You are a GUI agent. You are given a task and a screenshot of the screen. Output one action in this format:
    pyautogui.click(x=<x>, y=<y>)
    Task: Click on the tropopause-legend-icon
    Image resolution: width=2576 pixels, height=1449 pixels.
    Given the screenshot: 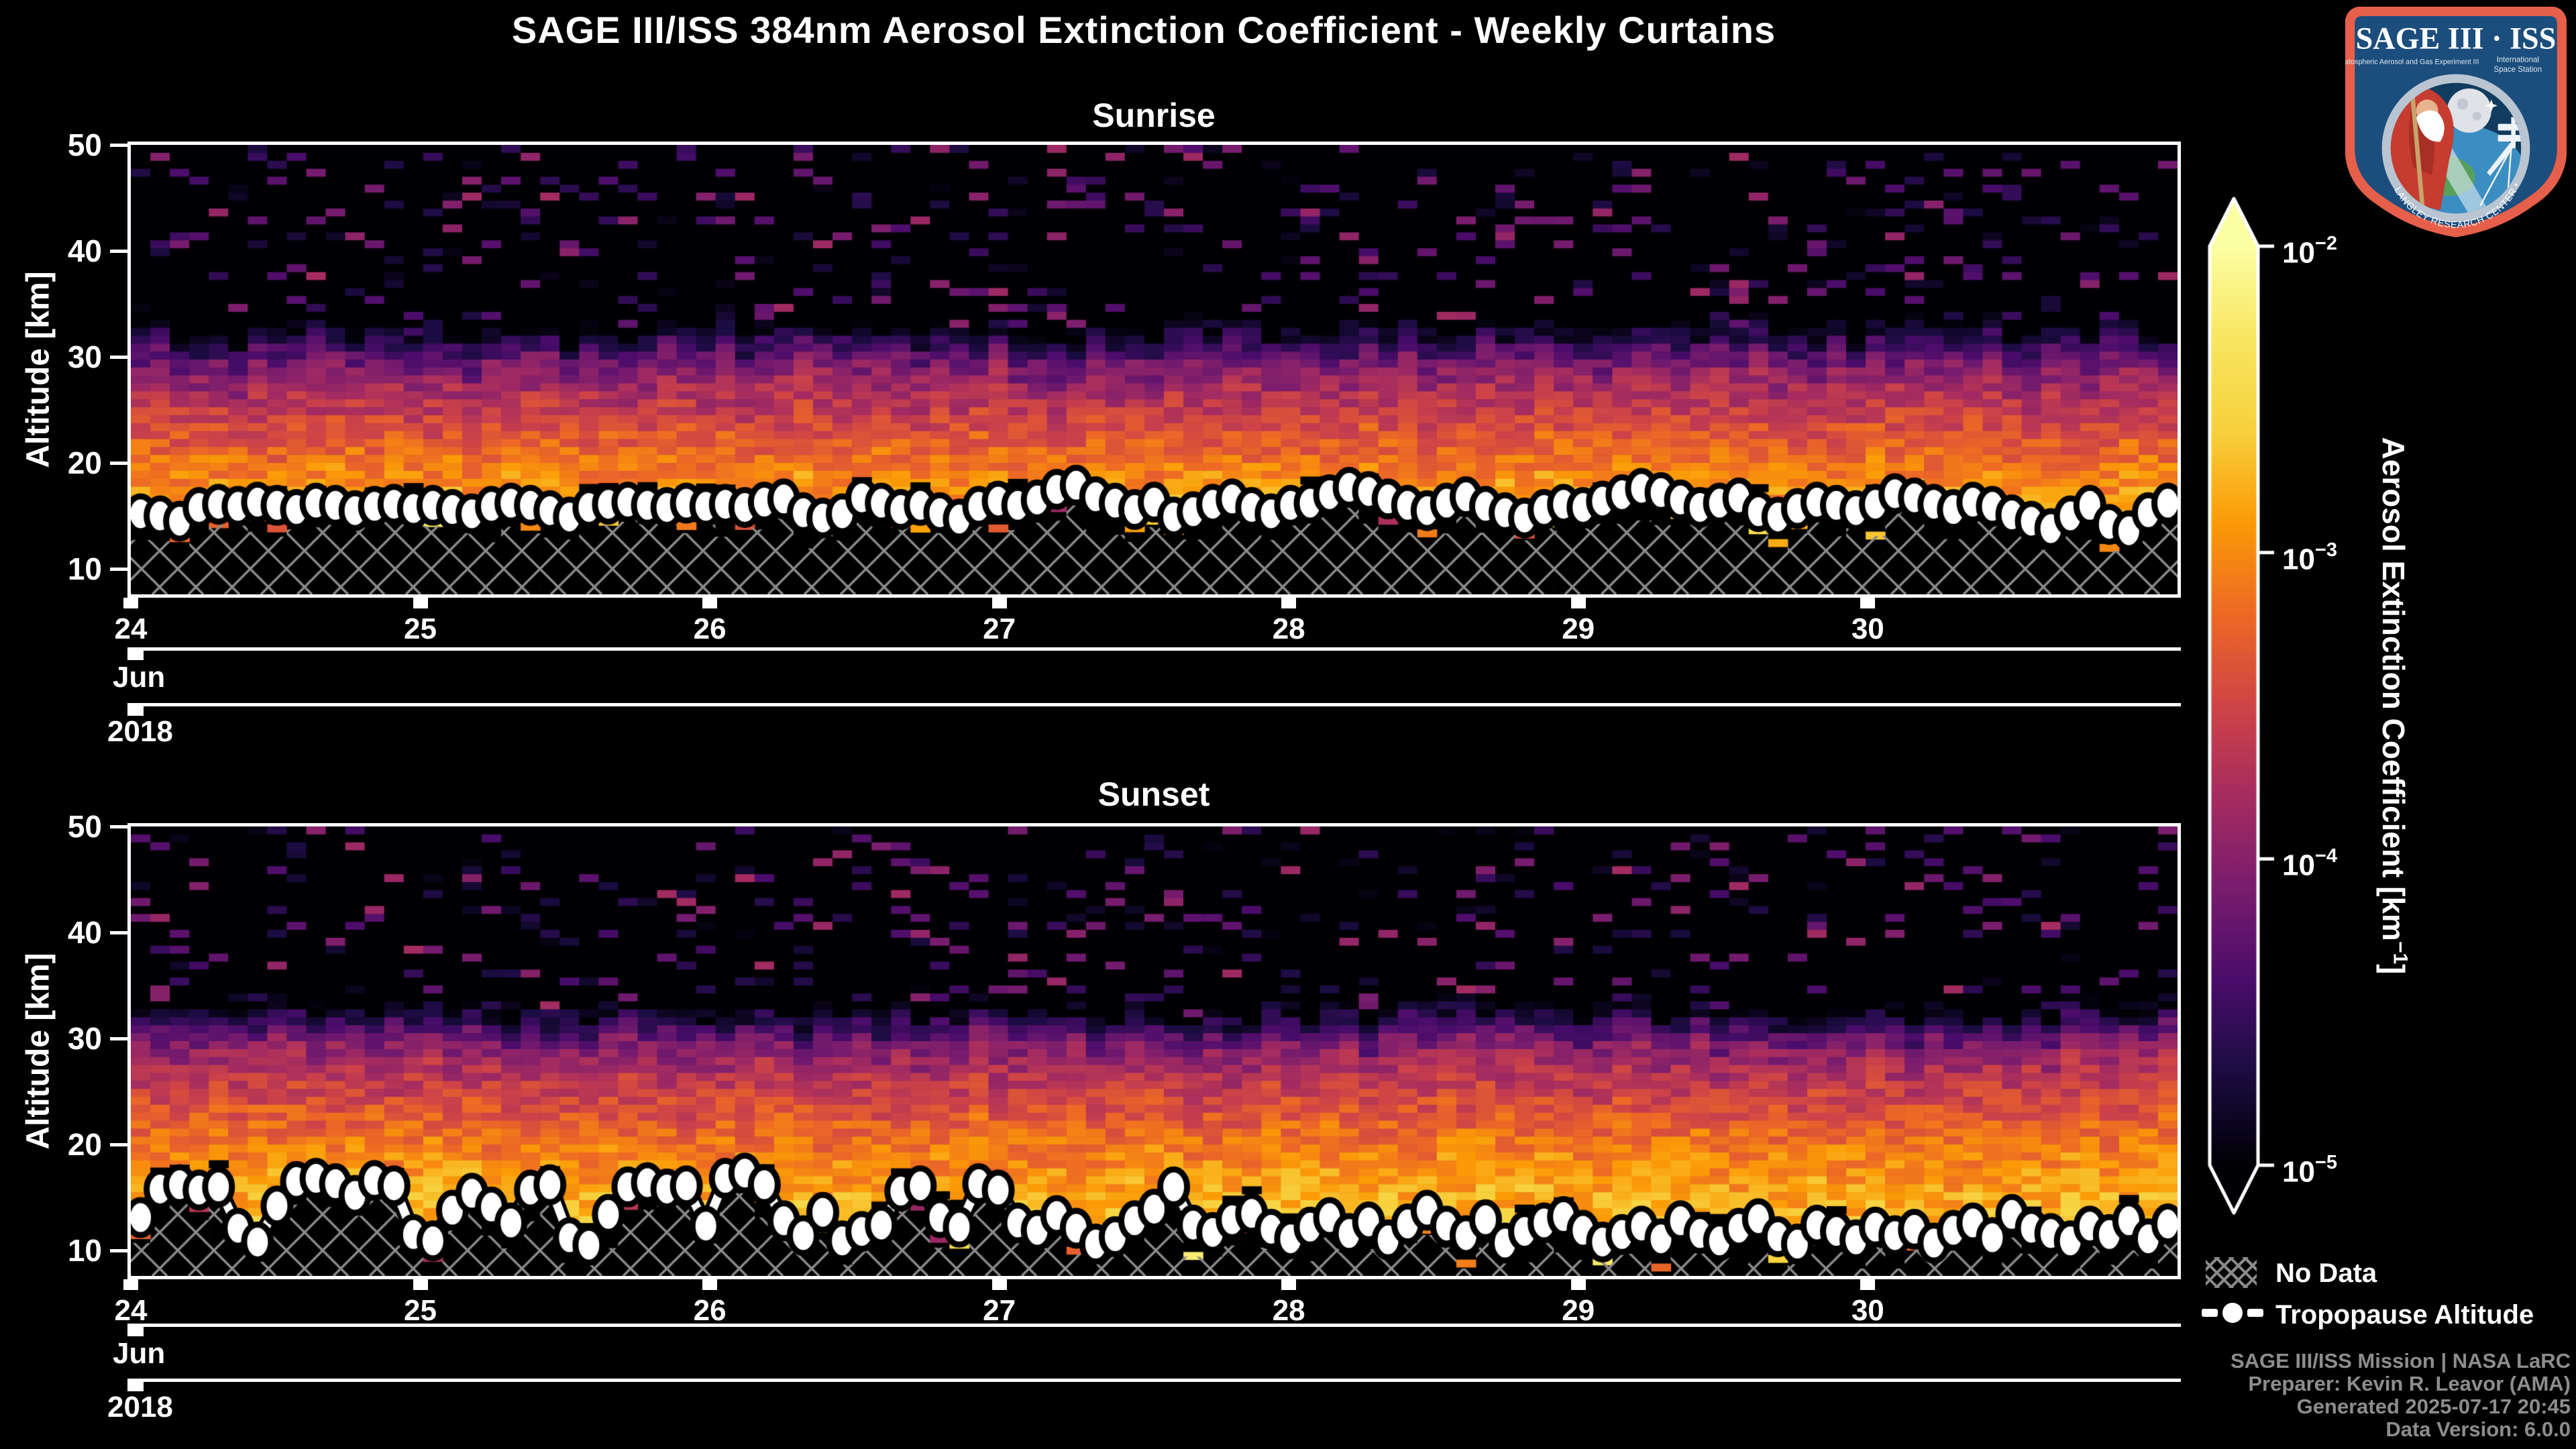 What is the action you would take?
    pyautogui.click(x=2232, y=1313)
    